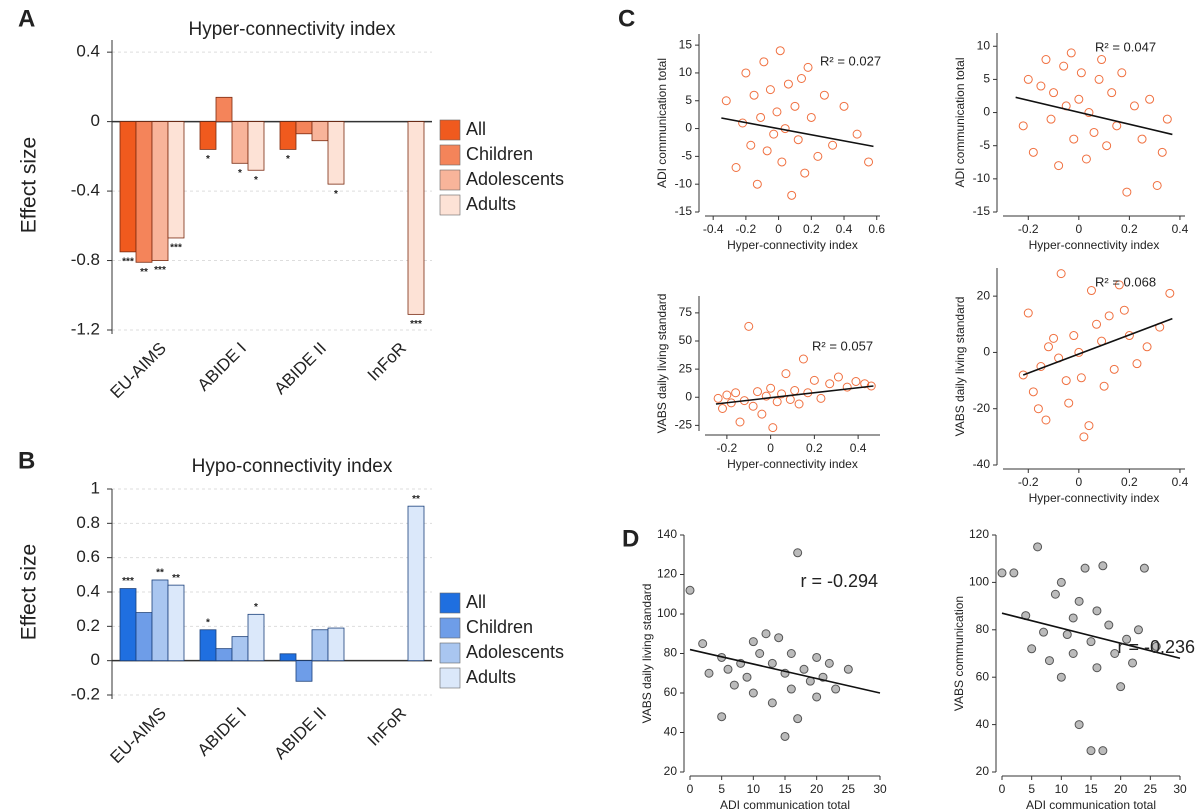 The image size is (1203, 810). What do you see at coordinates (88, 625) in the screenshot?
I see `y-tick-label: 0.2` at bounding box center [88, 625].